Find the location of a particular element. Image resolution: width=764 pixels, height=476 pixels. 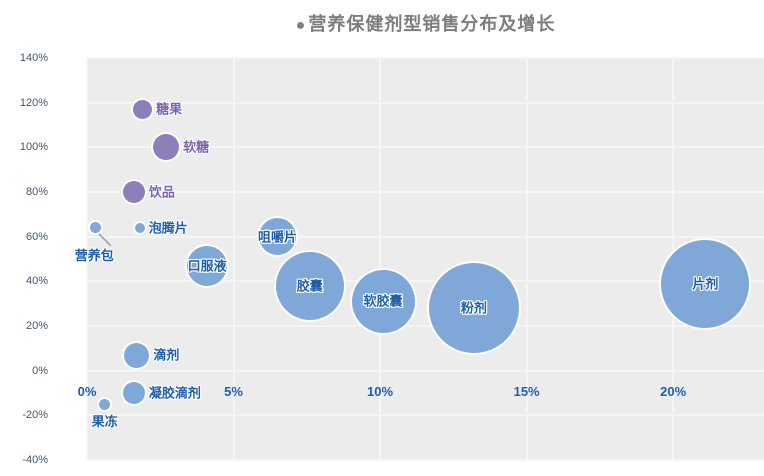

bubble-label: 营养包 is located at coordinates (94, 255).